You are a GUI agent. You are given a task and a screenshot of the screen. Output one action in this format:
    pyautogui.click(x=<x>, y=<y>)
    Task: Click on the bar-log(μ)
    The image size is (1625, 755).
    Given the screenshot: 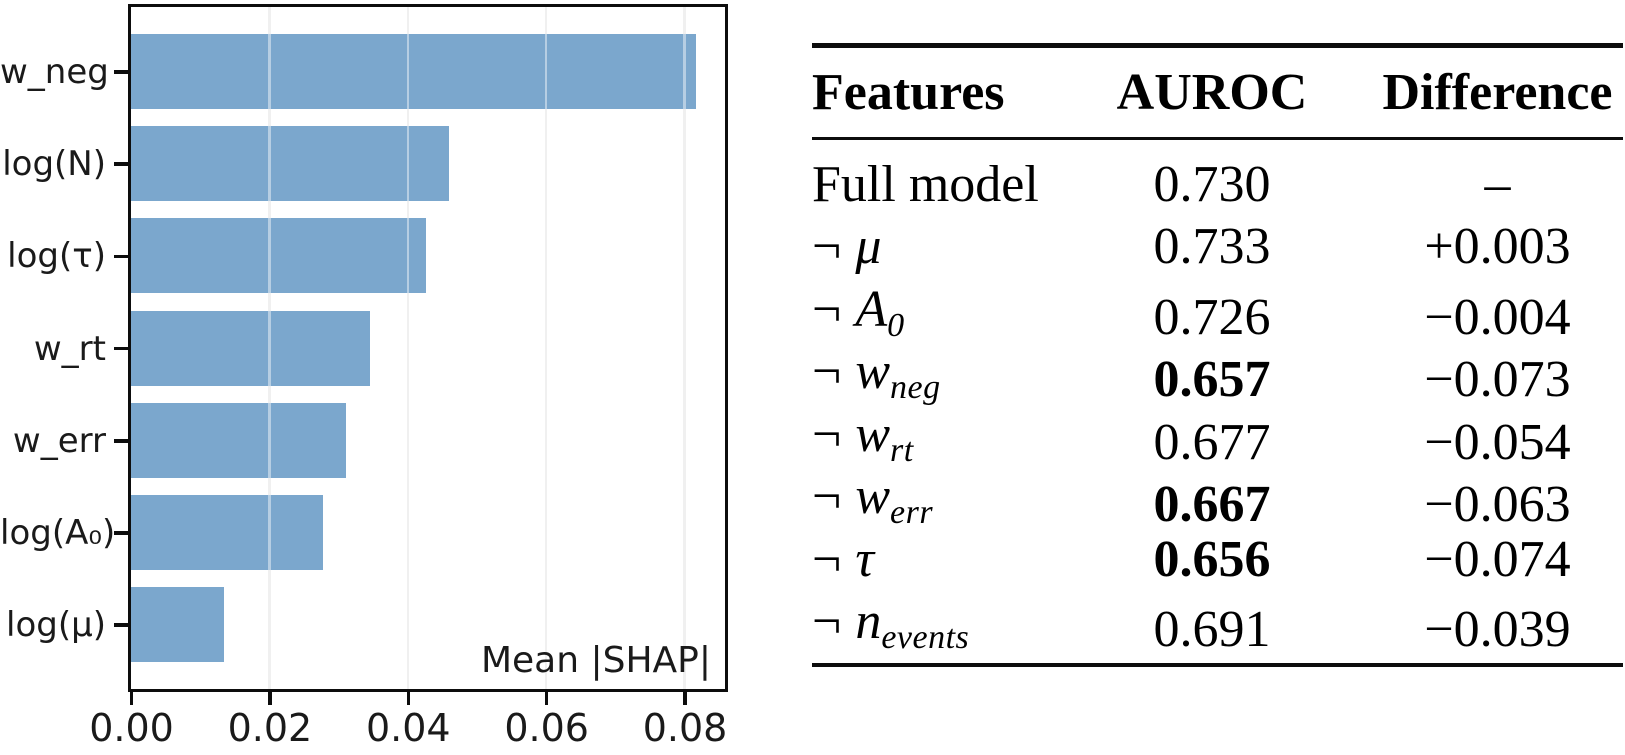 What is the action you would take?
    pyautogui.click(x=177, y=625)
    